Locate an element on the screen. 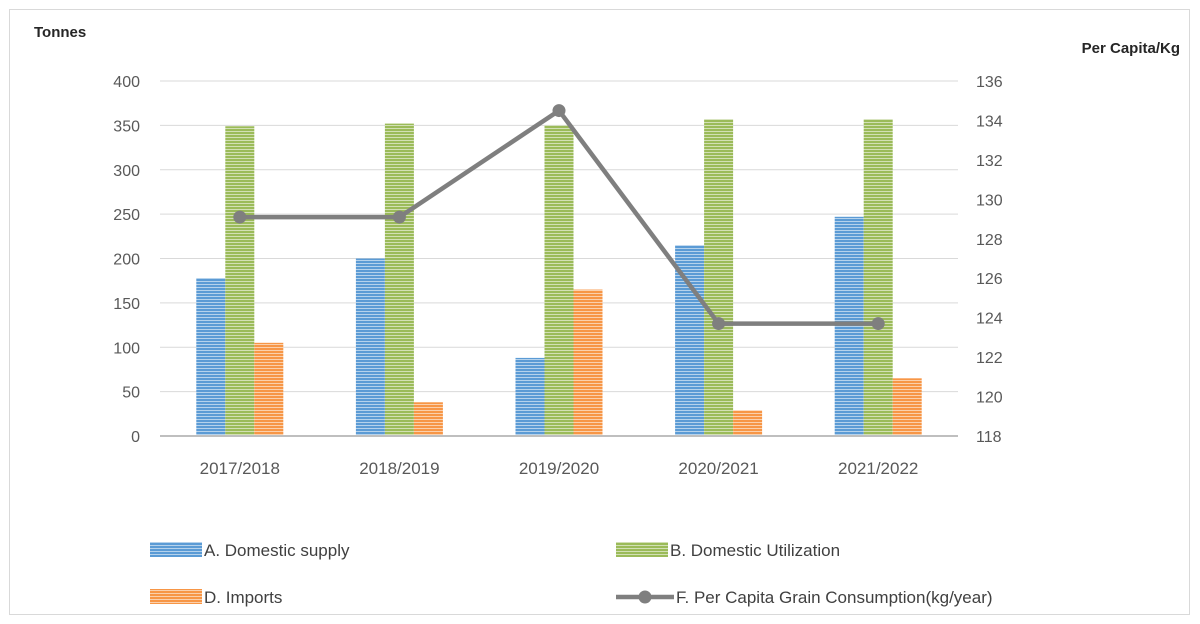  x-tick-label: 2019/2020 is located at coordinates (559, 468).